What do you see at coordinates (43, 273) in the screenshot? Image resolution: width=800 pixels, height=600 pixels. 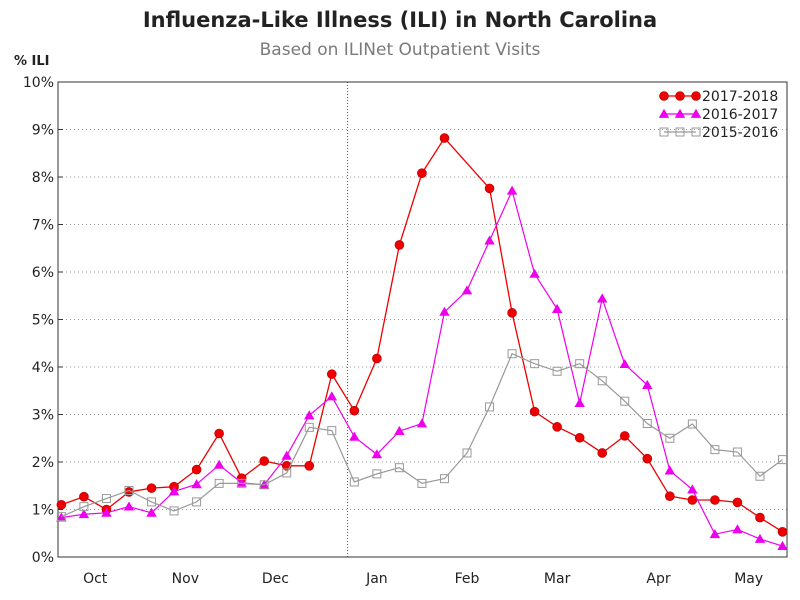 I see `y-tick-label: 6%` at bounding box center [43, 273].